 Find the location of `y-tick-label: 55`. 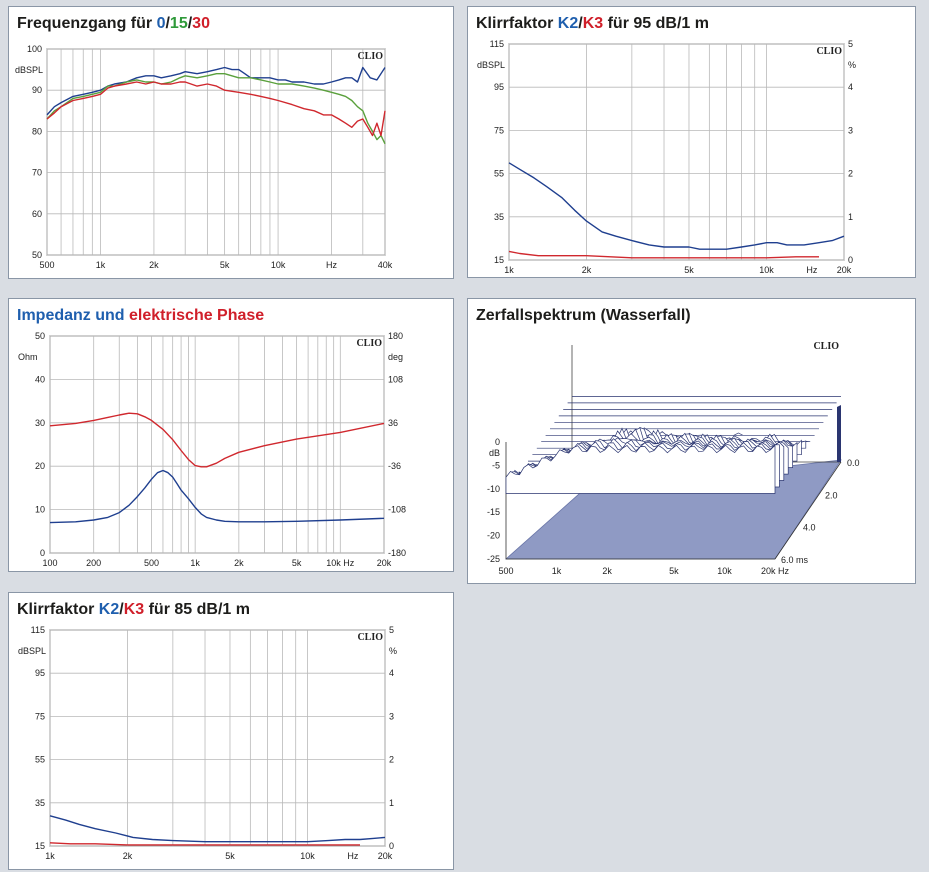

y-tick-label: 55 is located at coordinates (499, 174).